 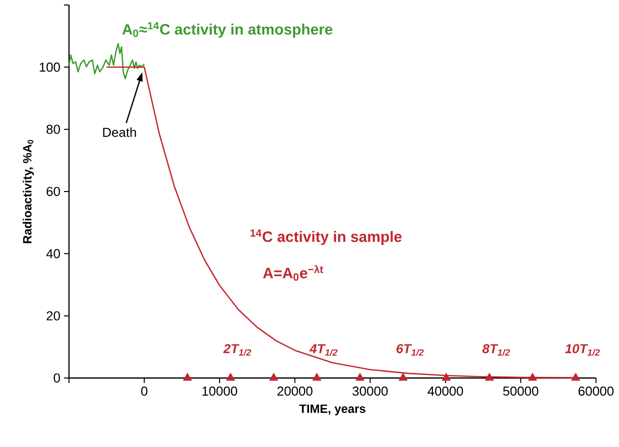 I want to click on y-axis-title: Radioactivity, %A$_{0}$, so click(x=28, y=192).